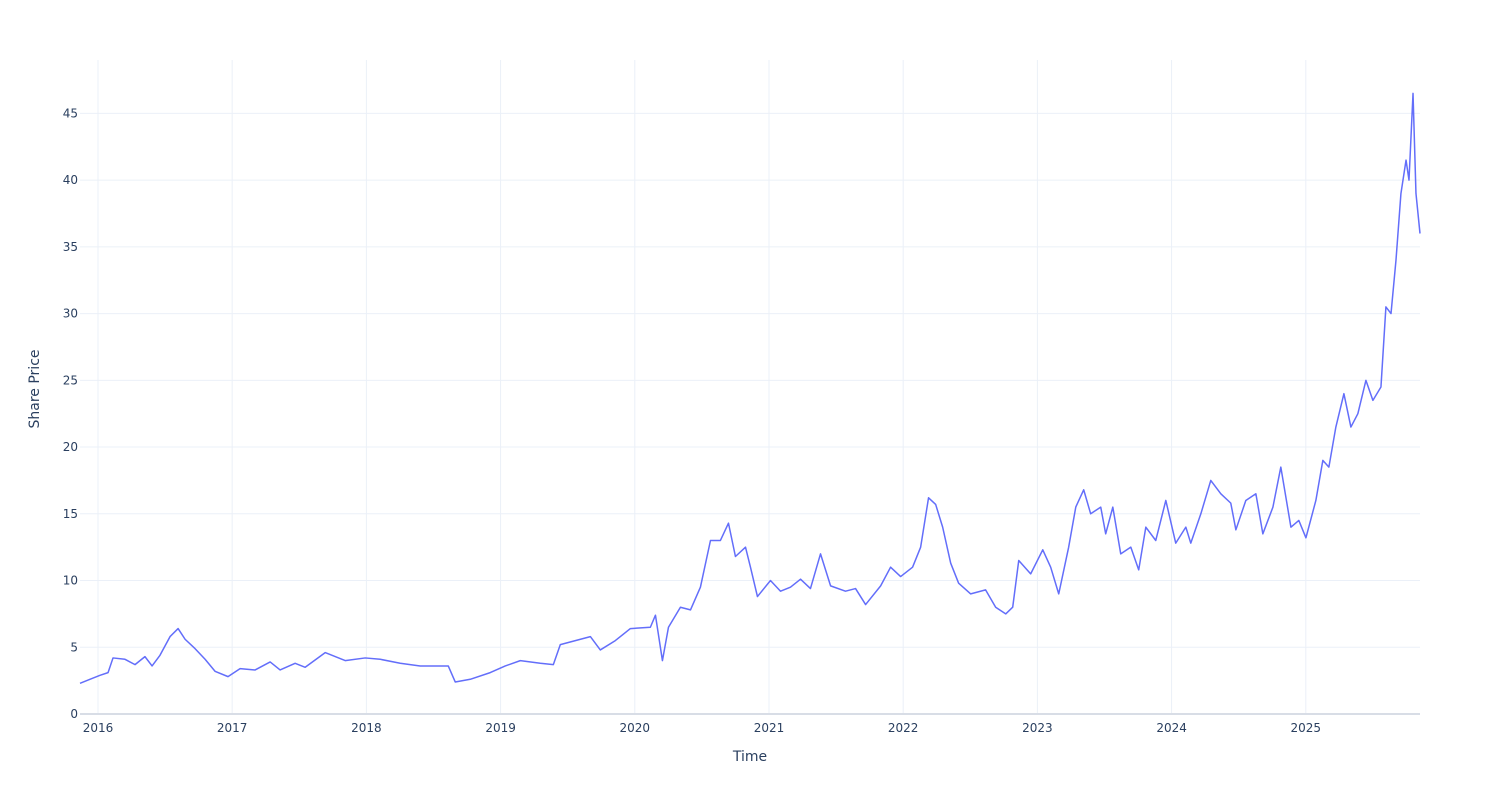 Image resolution: width=1500 pixels, height=800 pixels. What do you see at coordinates (635, 728) in the screenshot?
I see `x-tick-label: 2020` at bounding box center [635, 728].